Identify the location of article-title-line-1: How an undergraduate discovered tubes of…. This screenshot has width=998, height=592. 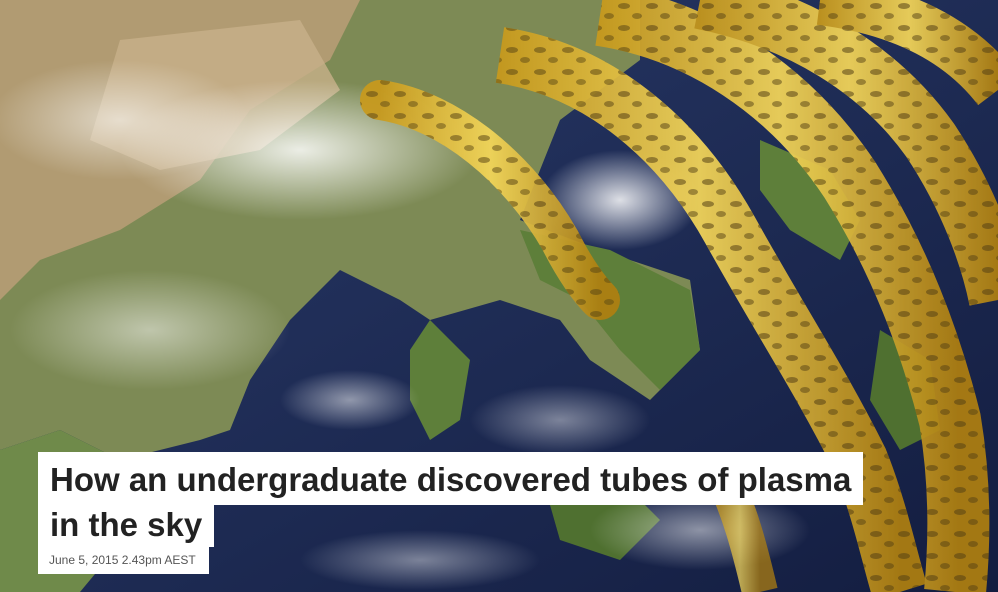
(451, 478).